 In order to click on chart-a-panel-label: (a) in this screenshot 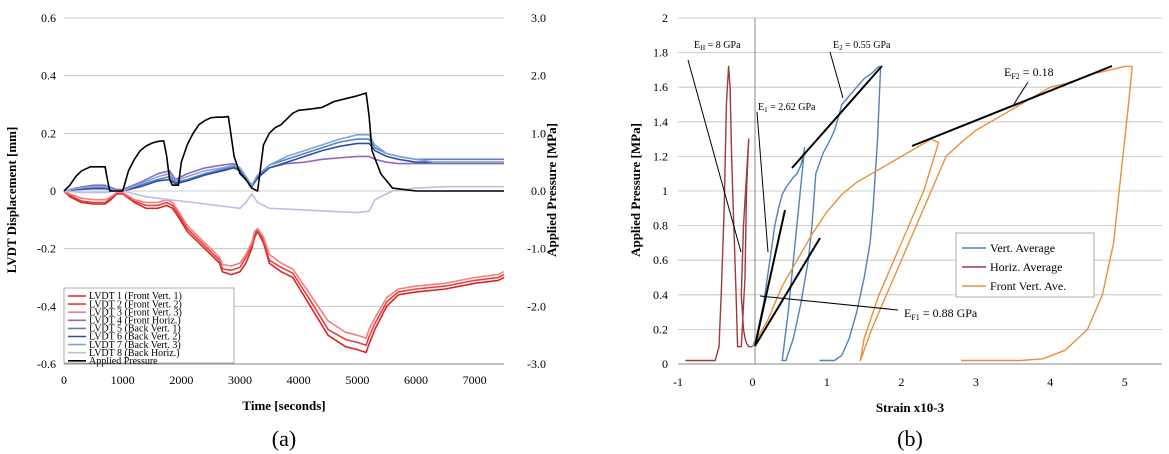, I will do `click(284, 438)`.